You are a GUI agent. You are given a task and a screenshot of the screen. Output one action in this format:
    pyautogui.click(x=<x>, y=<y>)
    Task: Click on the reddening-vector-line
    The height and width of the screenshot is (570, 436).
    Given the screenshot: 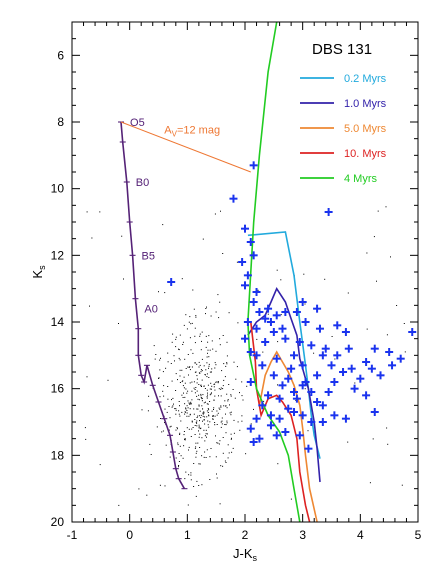 What is the action you would take?
    pyautogui.click(x=185, y=147)
    